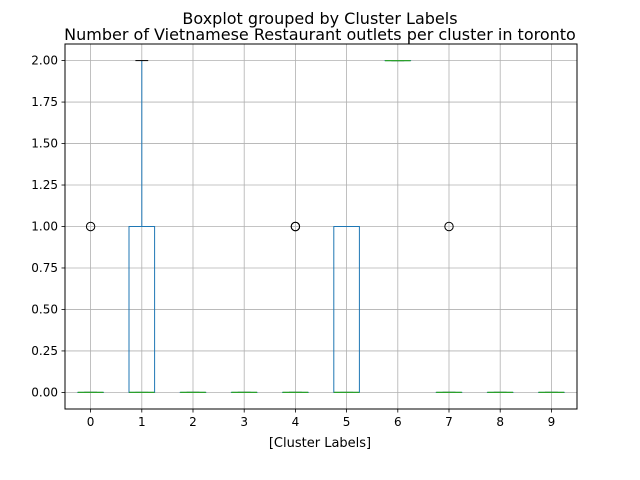  Describe the element at coordinates (500, 422) in the screenshot. I see `x-tick-label: 8` at that location.